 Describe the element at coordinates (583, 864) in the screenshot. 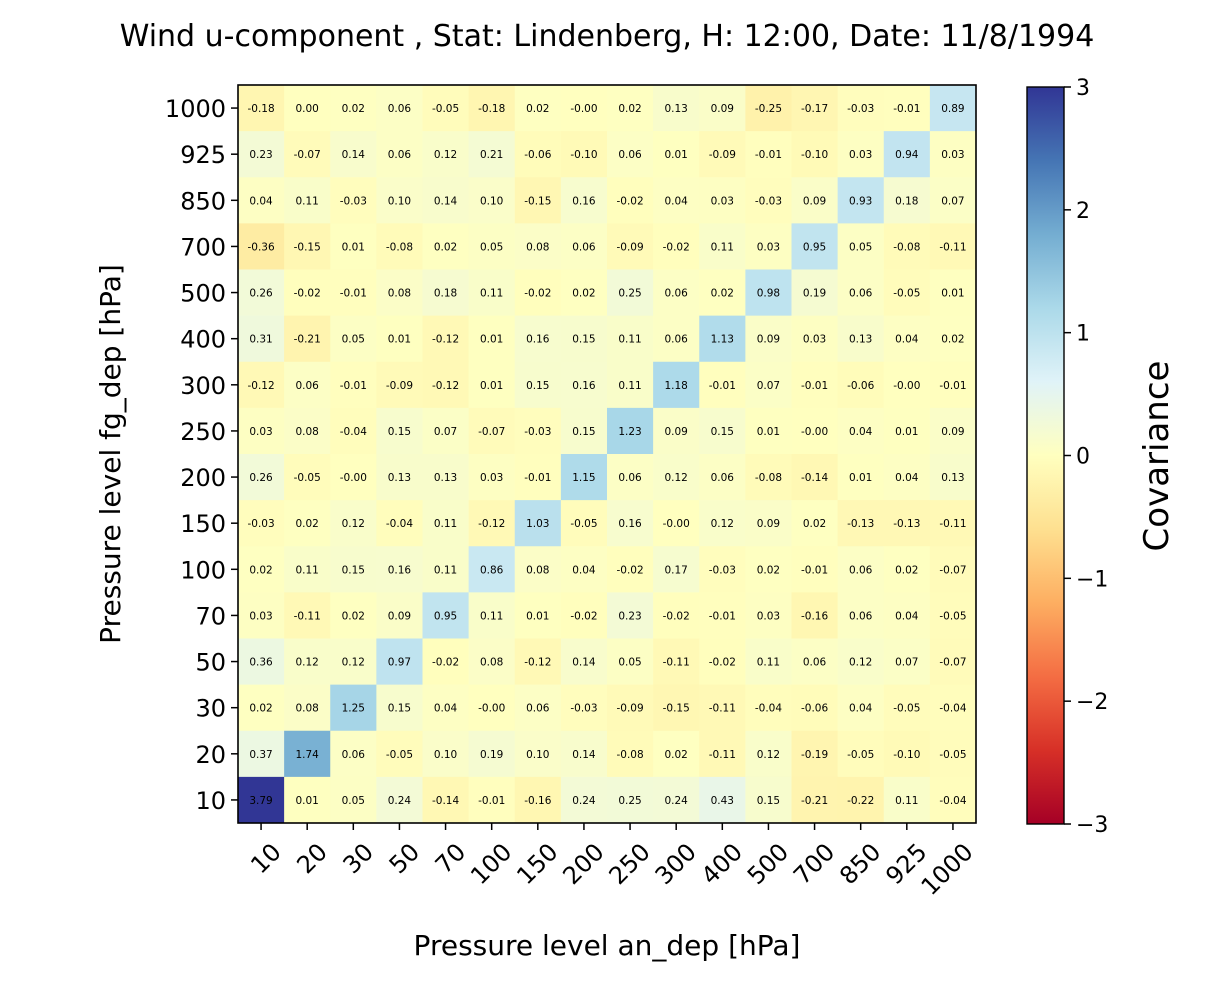

I see `x-tick-label: 200` at that location.